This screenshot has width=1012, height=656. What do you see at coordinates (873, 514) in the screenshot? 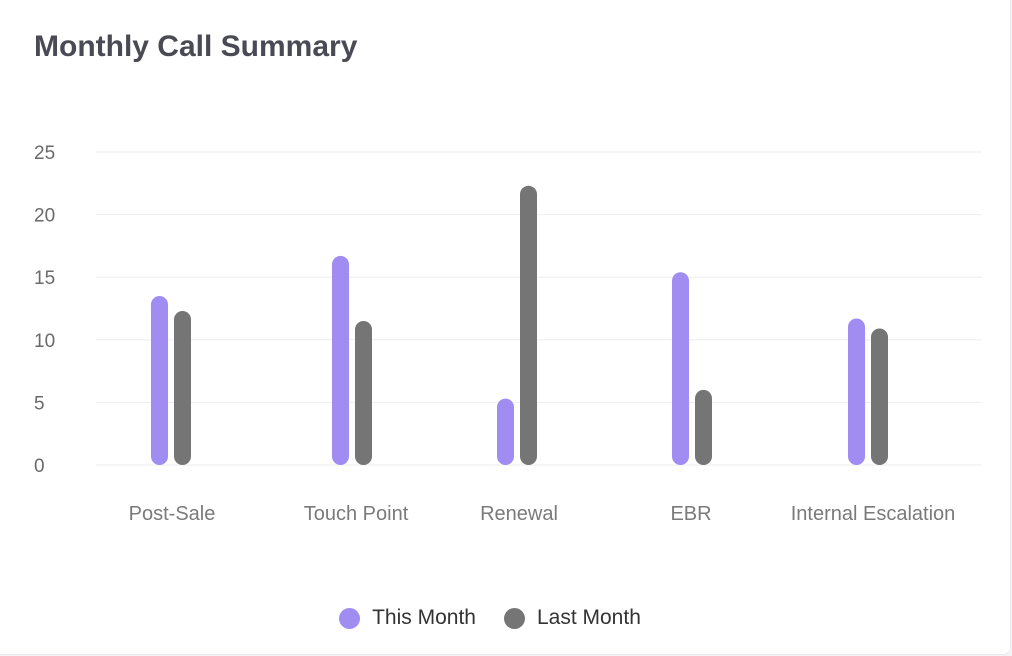
I see `x-tick-label: Internal Escalation` at bounding box center [873, 514].